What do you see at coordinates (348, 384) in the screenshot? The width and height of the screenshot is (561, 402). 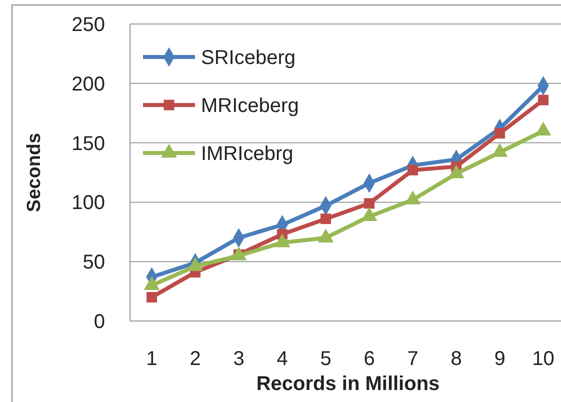 I see `x-axis-title: Records in Millions` at bounding box center [348, 384].